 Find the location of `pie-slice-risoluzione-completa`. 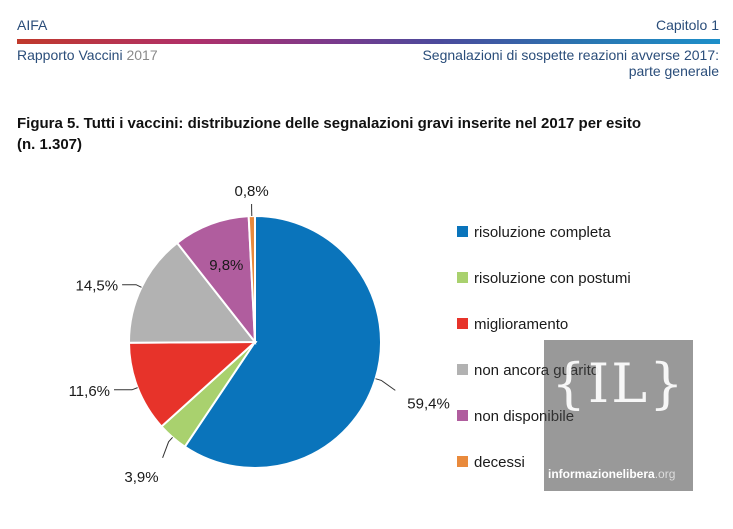

pie-slice-risoluzione-completa is located at coordinates (282, 341).